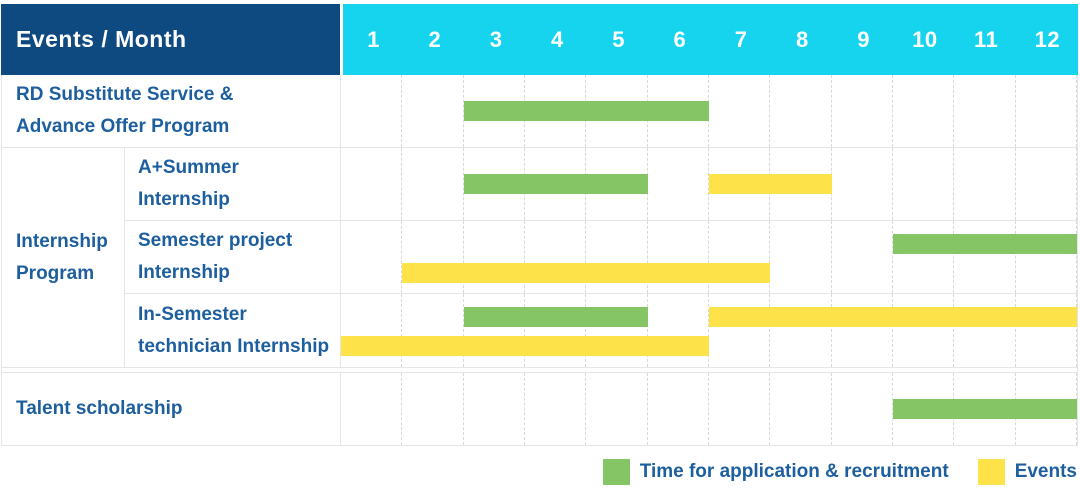 Image resolution: width=1080 pixels, height=494 pixels. I want to click on header-row: Events / Month 1 2 3 4 5 6 7 8 9 10 11 12, so click(539, 39).